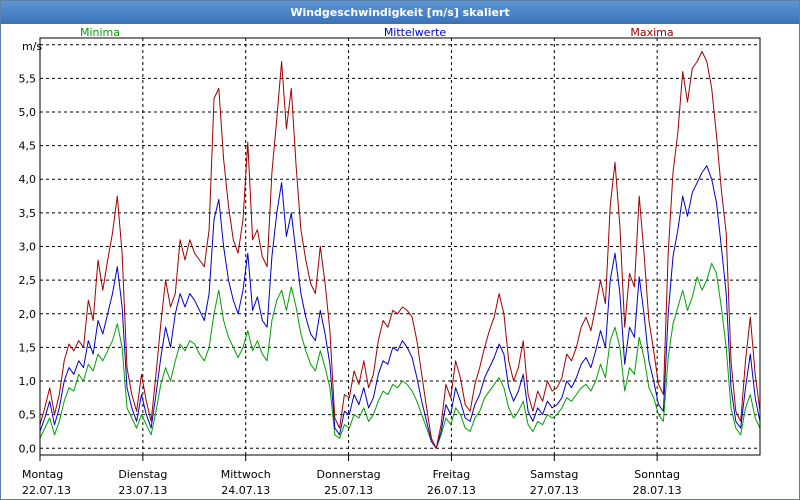  Describe the element at coordinates (415, 32) in the screenshot. I see `legend-label-mittelwerte: Mittelwerte` at that location.